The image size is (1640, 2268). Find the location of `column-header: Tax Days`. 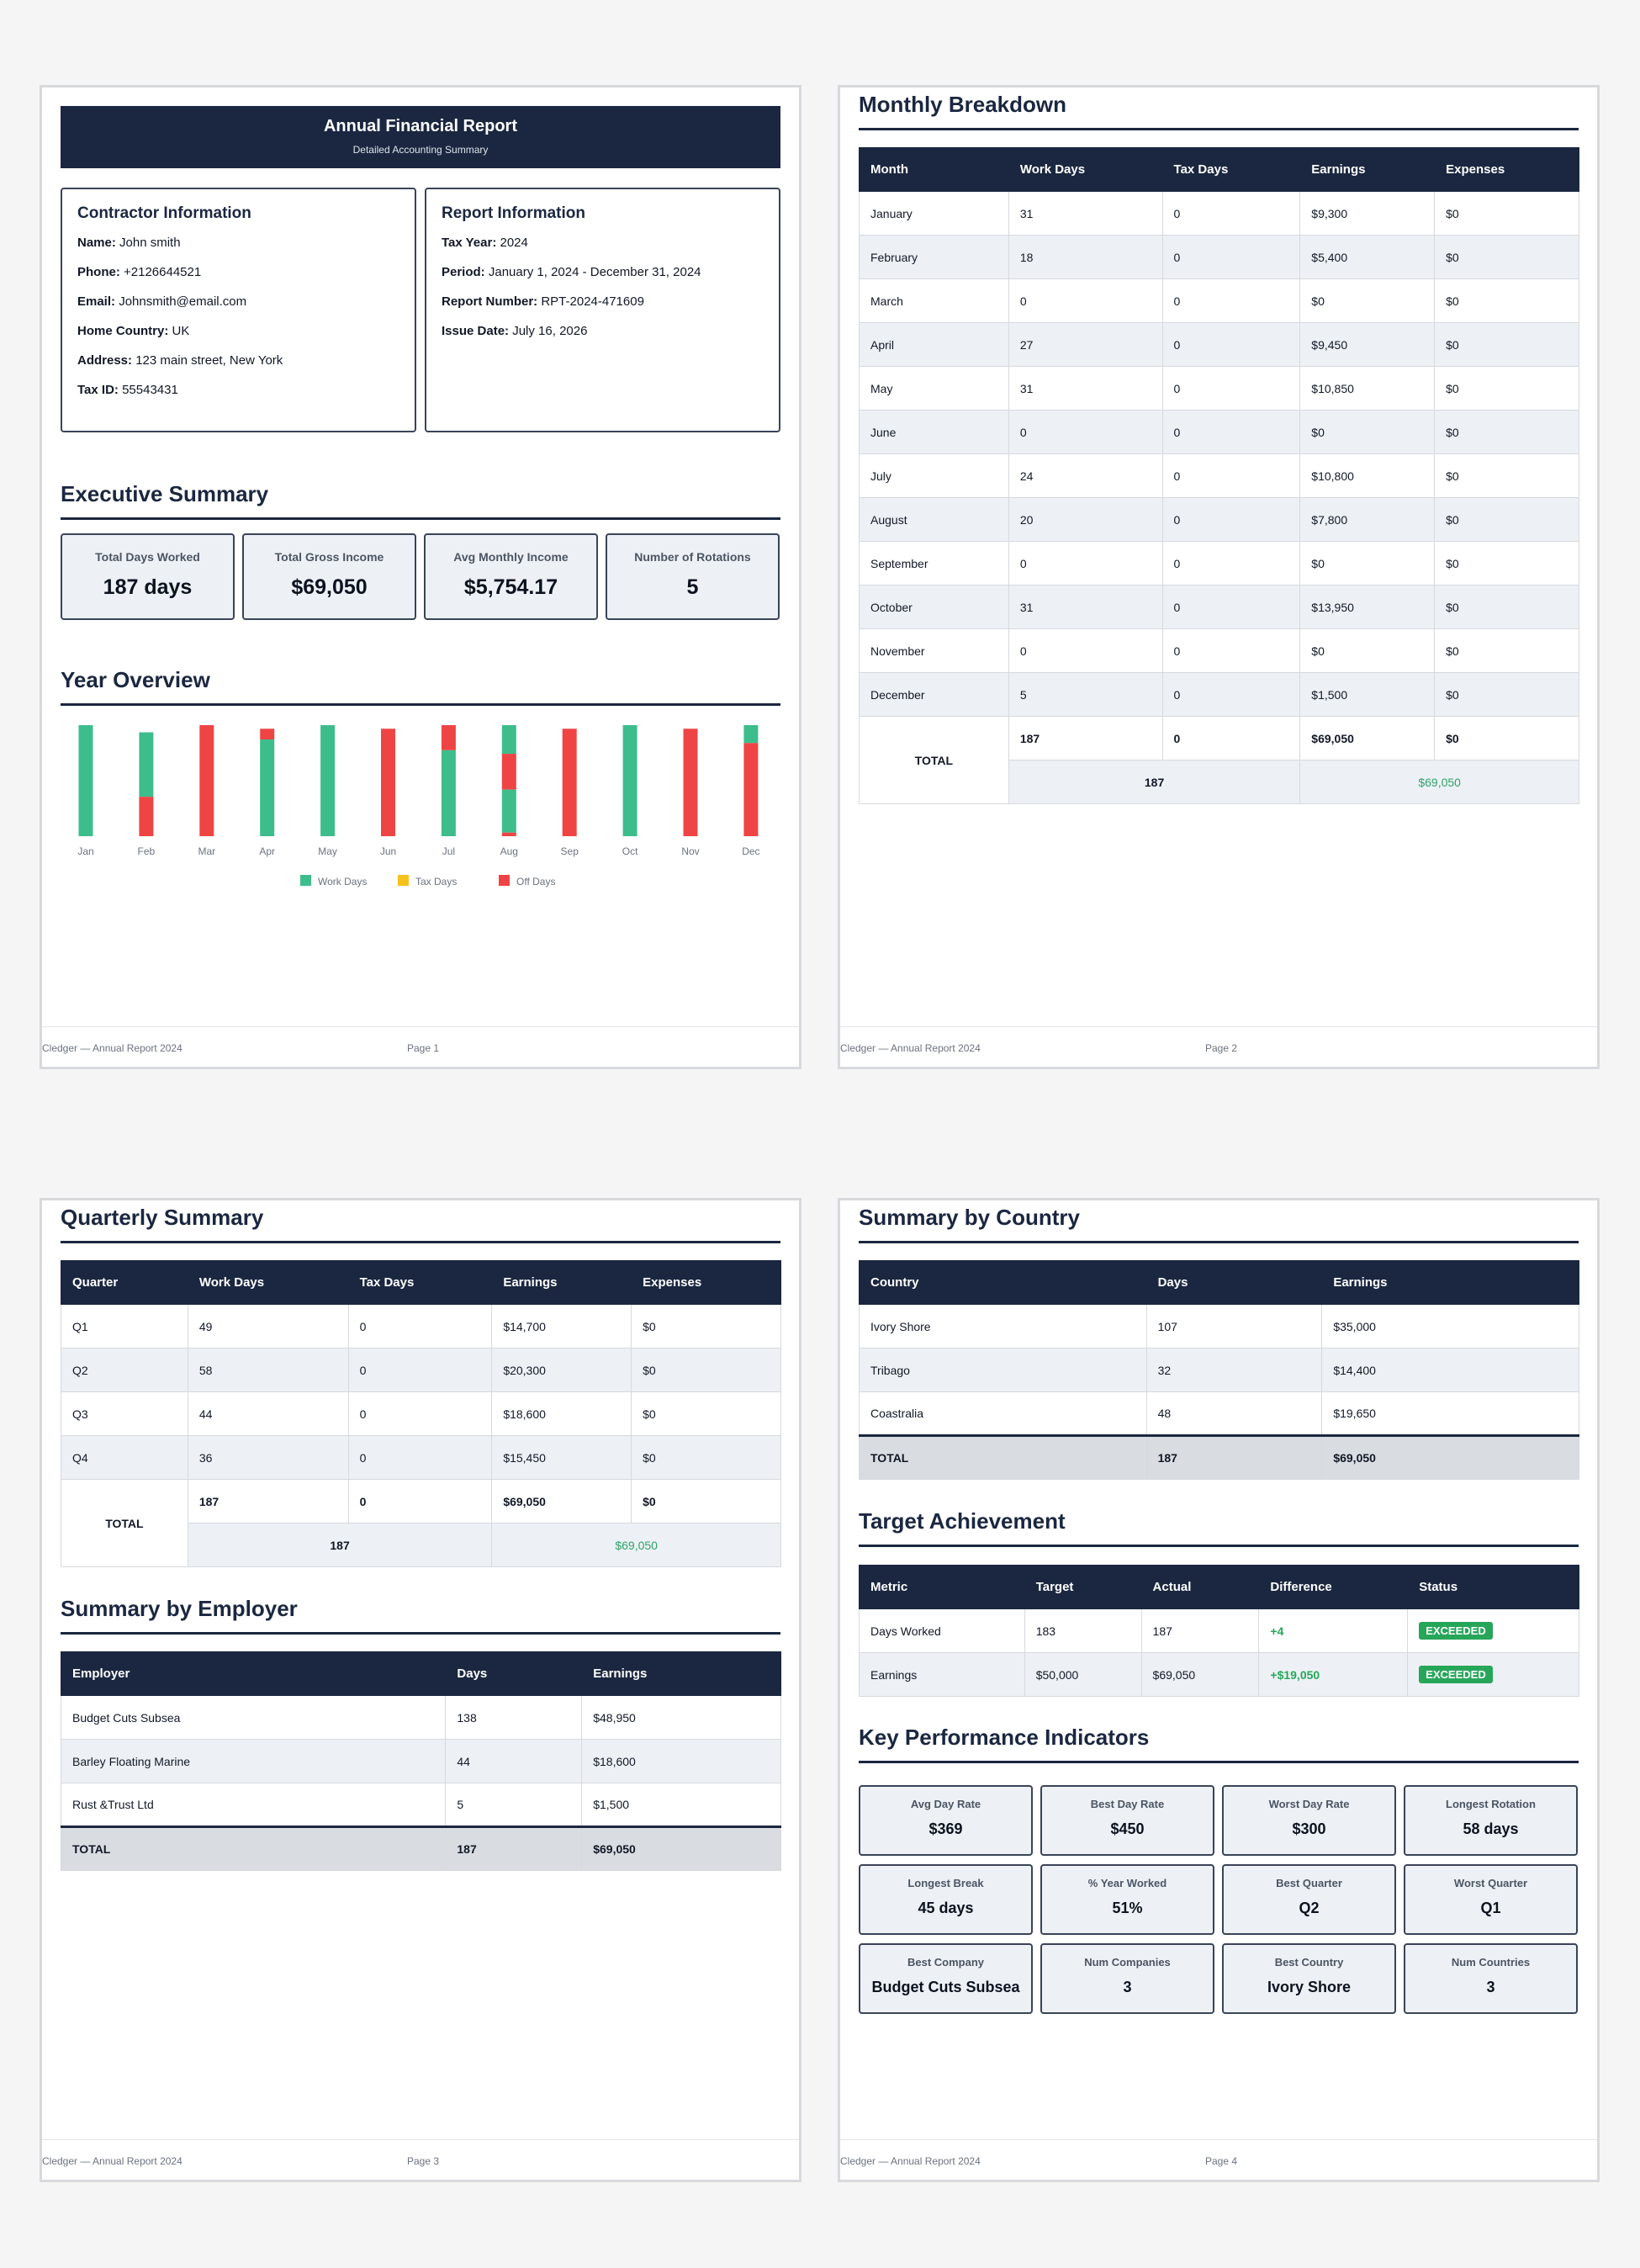

column-header: Tax Days is located at coordinates (420, 1282).